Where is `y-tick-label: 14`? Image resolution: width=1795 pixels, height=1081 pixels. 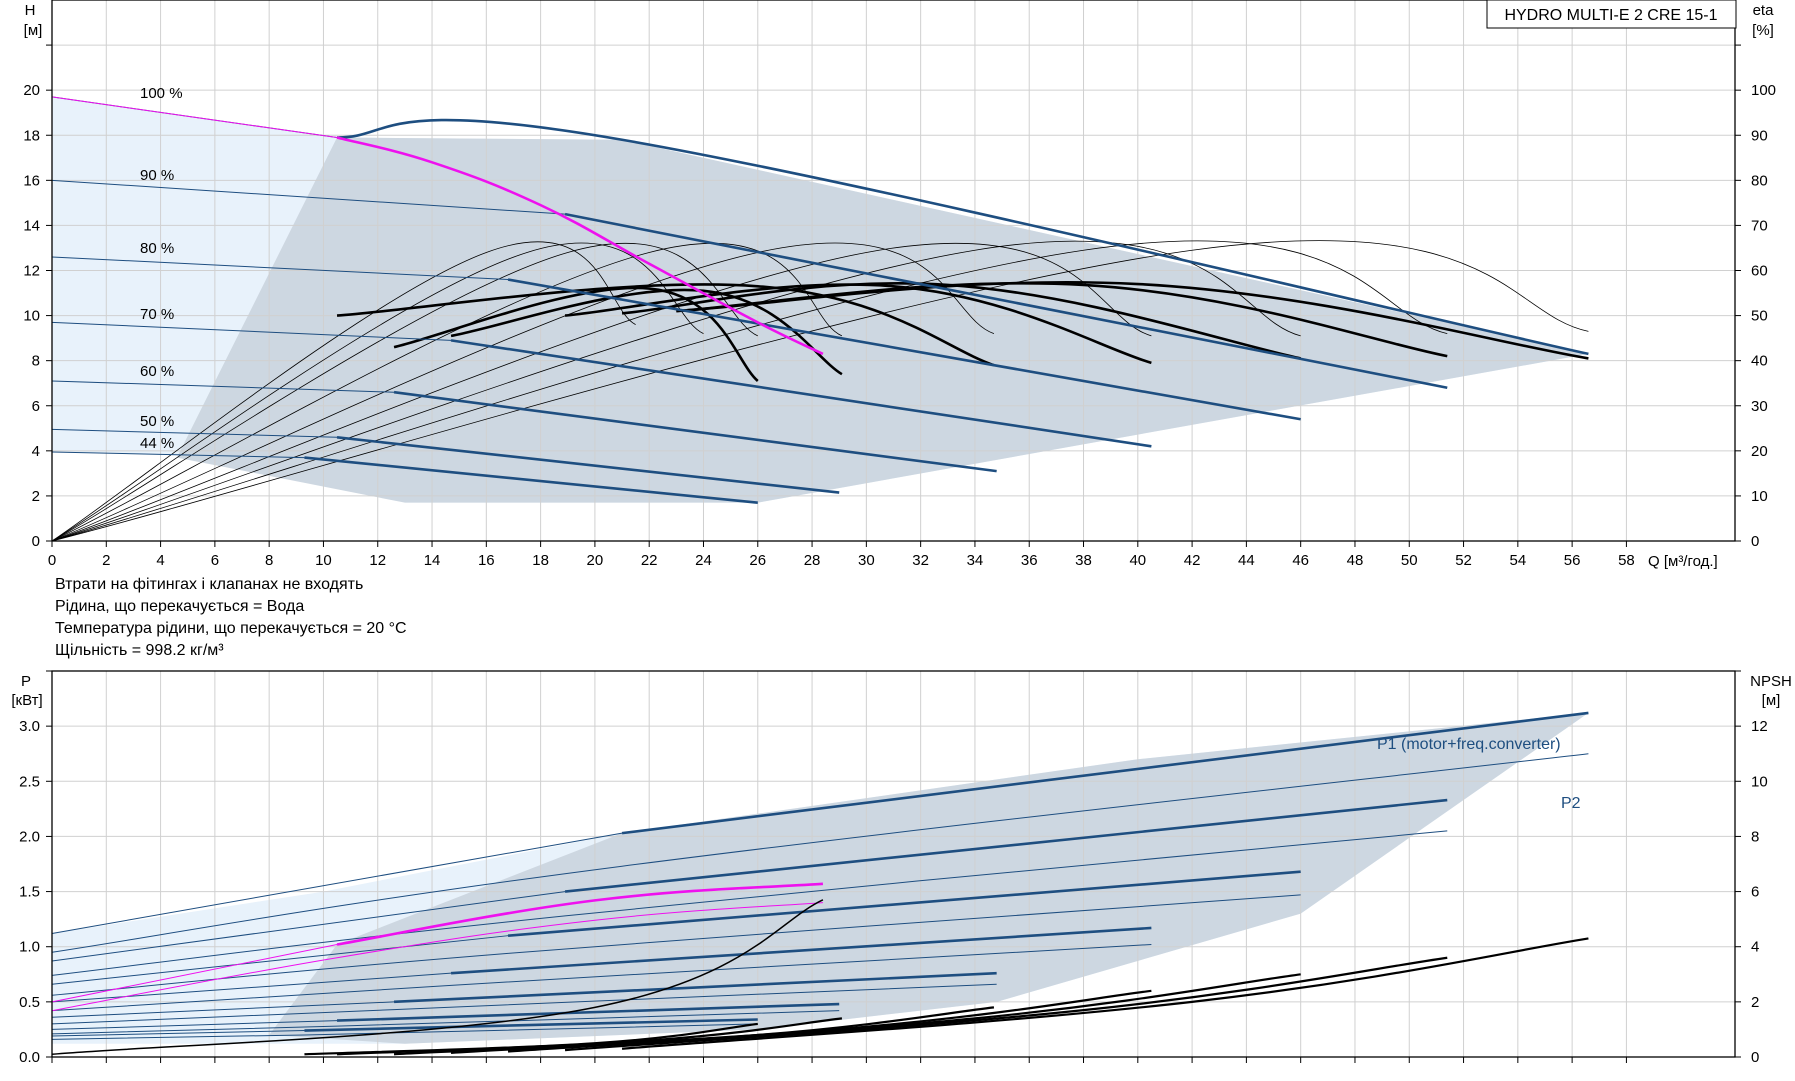
y-tick-label: 14 is located at coordinates (31, 225).